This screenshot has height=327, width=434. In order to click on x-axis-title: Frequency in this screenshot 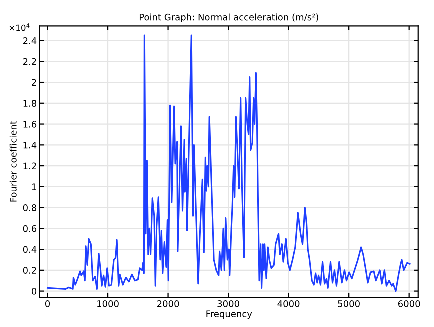, I will do `click(229, 315)`.